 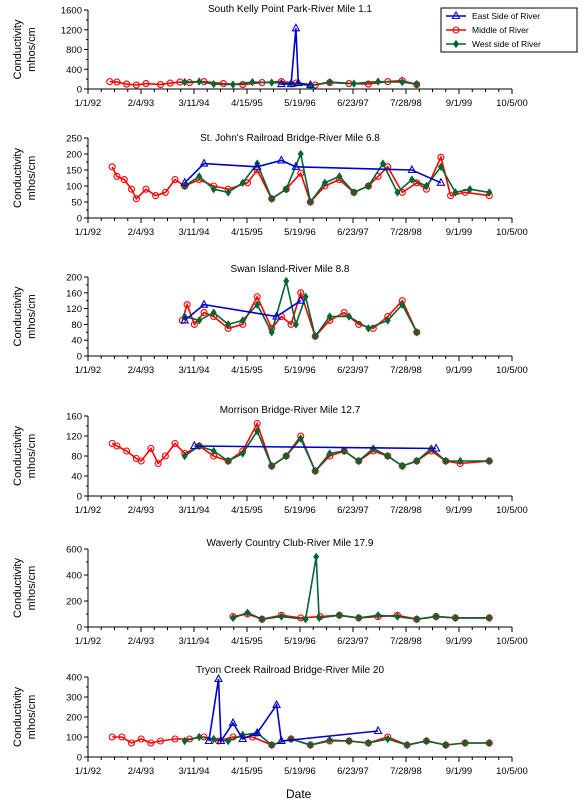 What do you see at coordinates (300, 510) in the screenshot?
I see `x-tick-label: 5/19/96` at bounding box center [300, 510].